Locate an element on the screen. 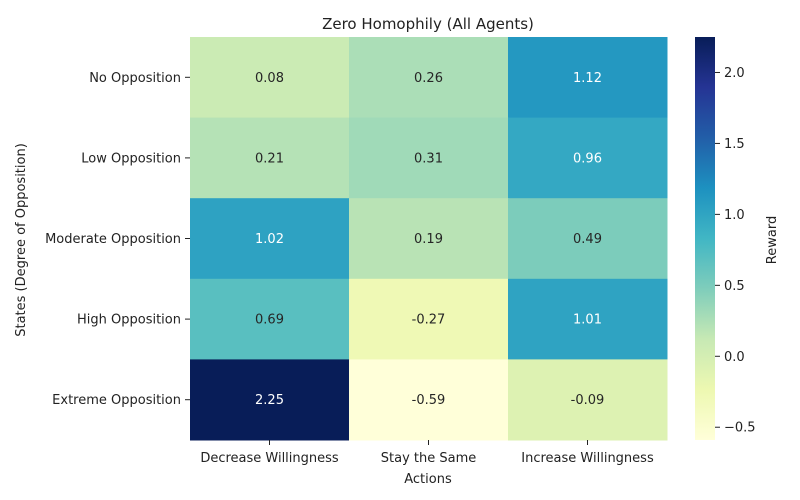 Image resolution: width=800 pixels, height=500 pixels. cell-value-label: 2.25 is located at coordinates (269, 400).